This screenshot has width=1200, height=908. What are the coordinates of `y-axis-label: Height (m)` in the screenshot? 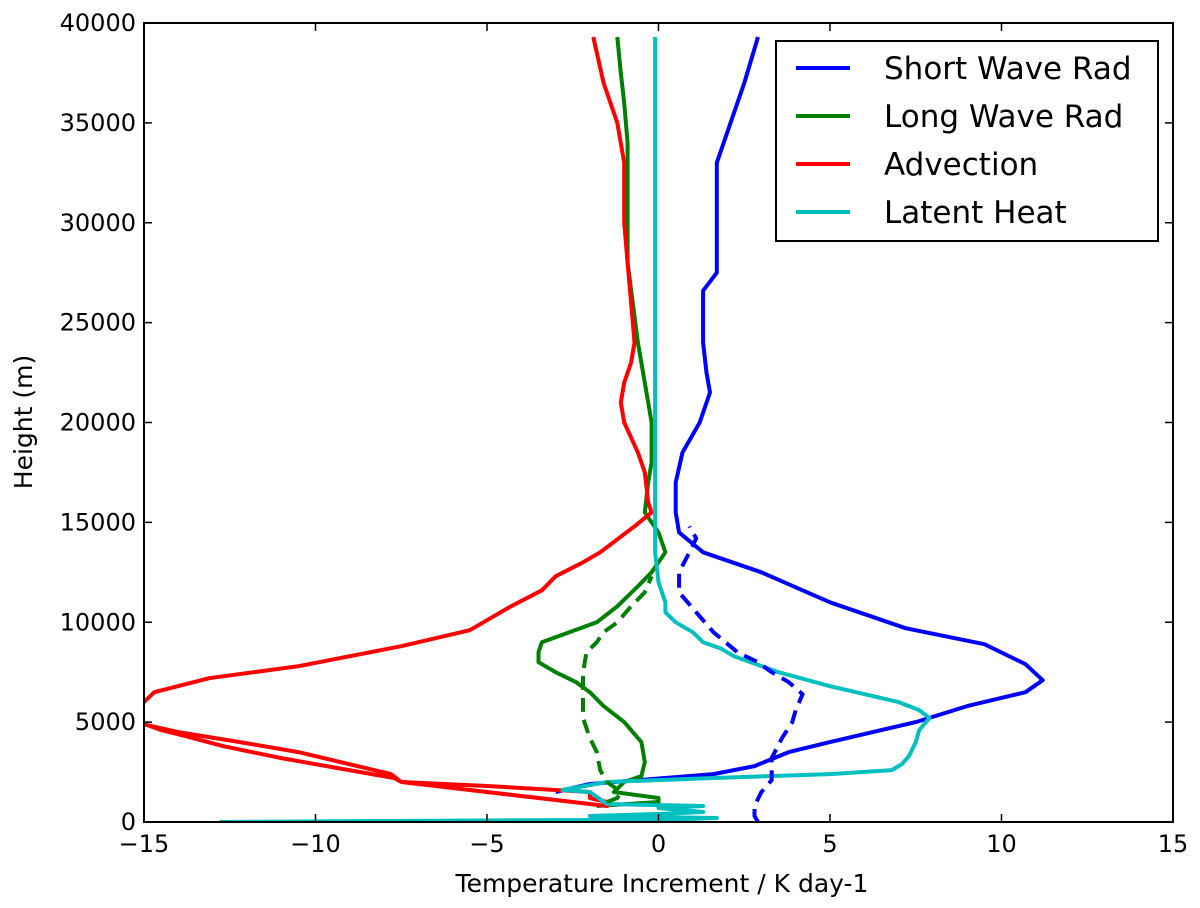 It's located at (23, 422).